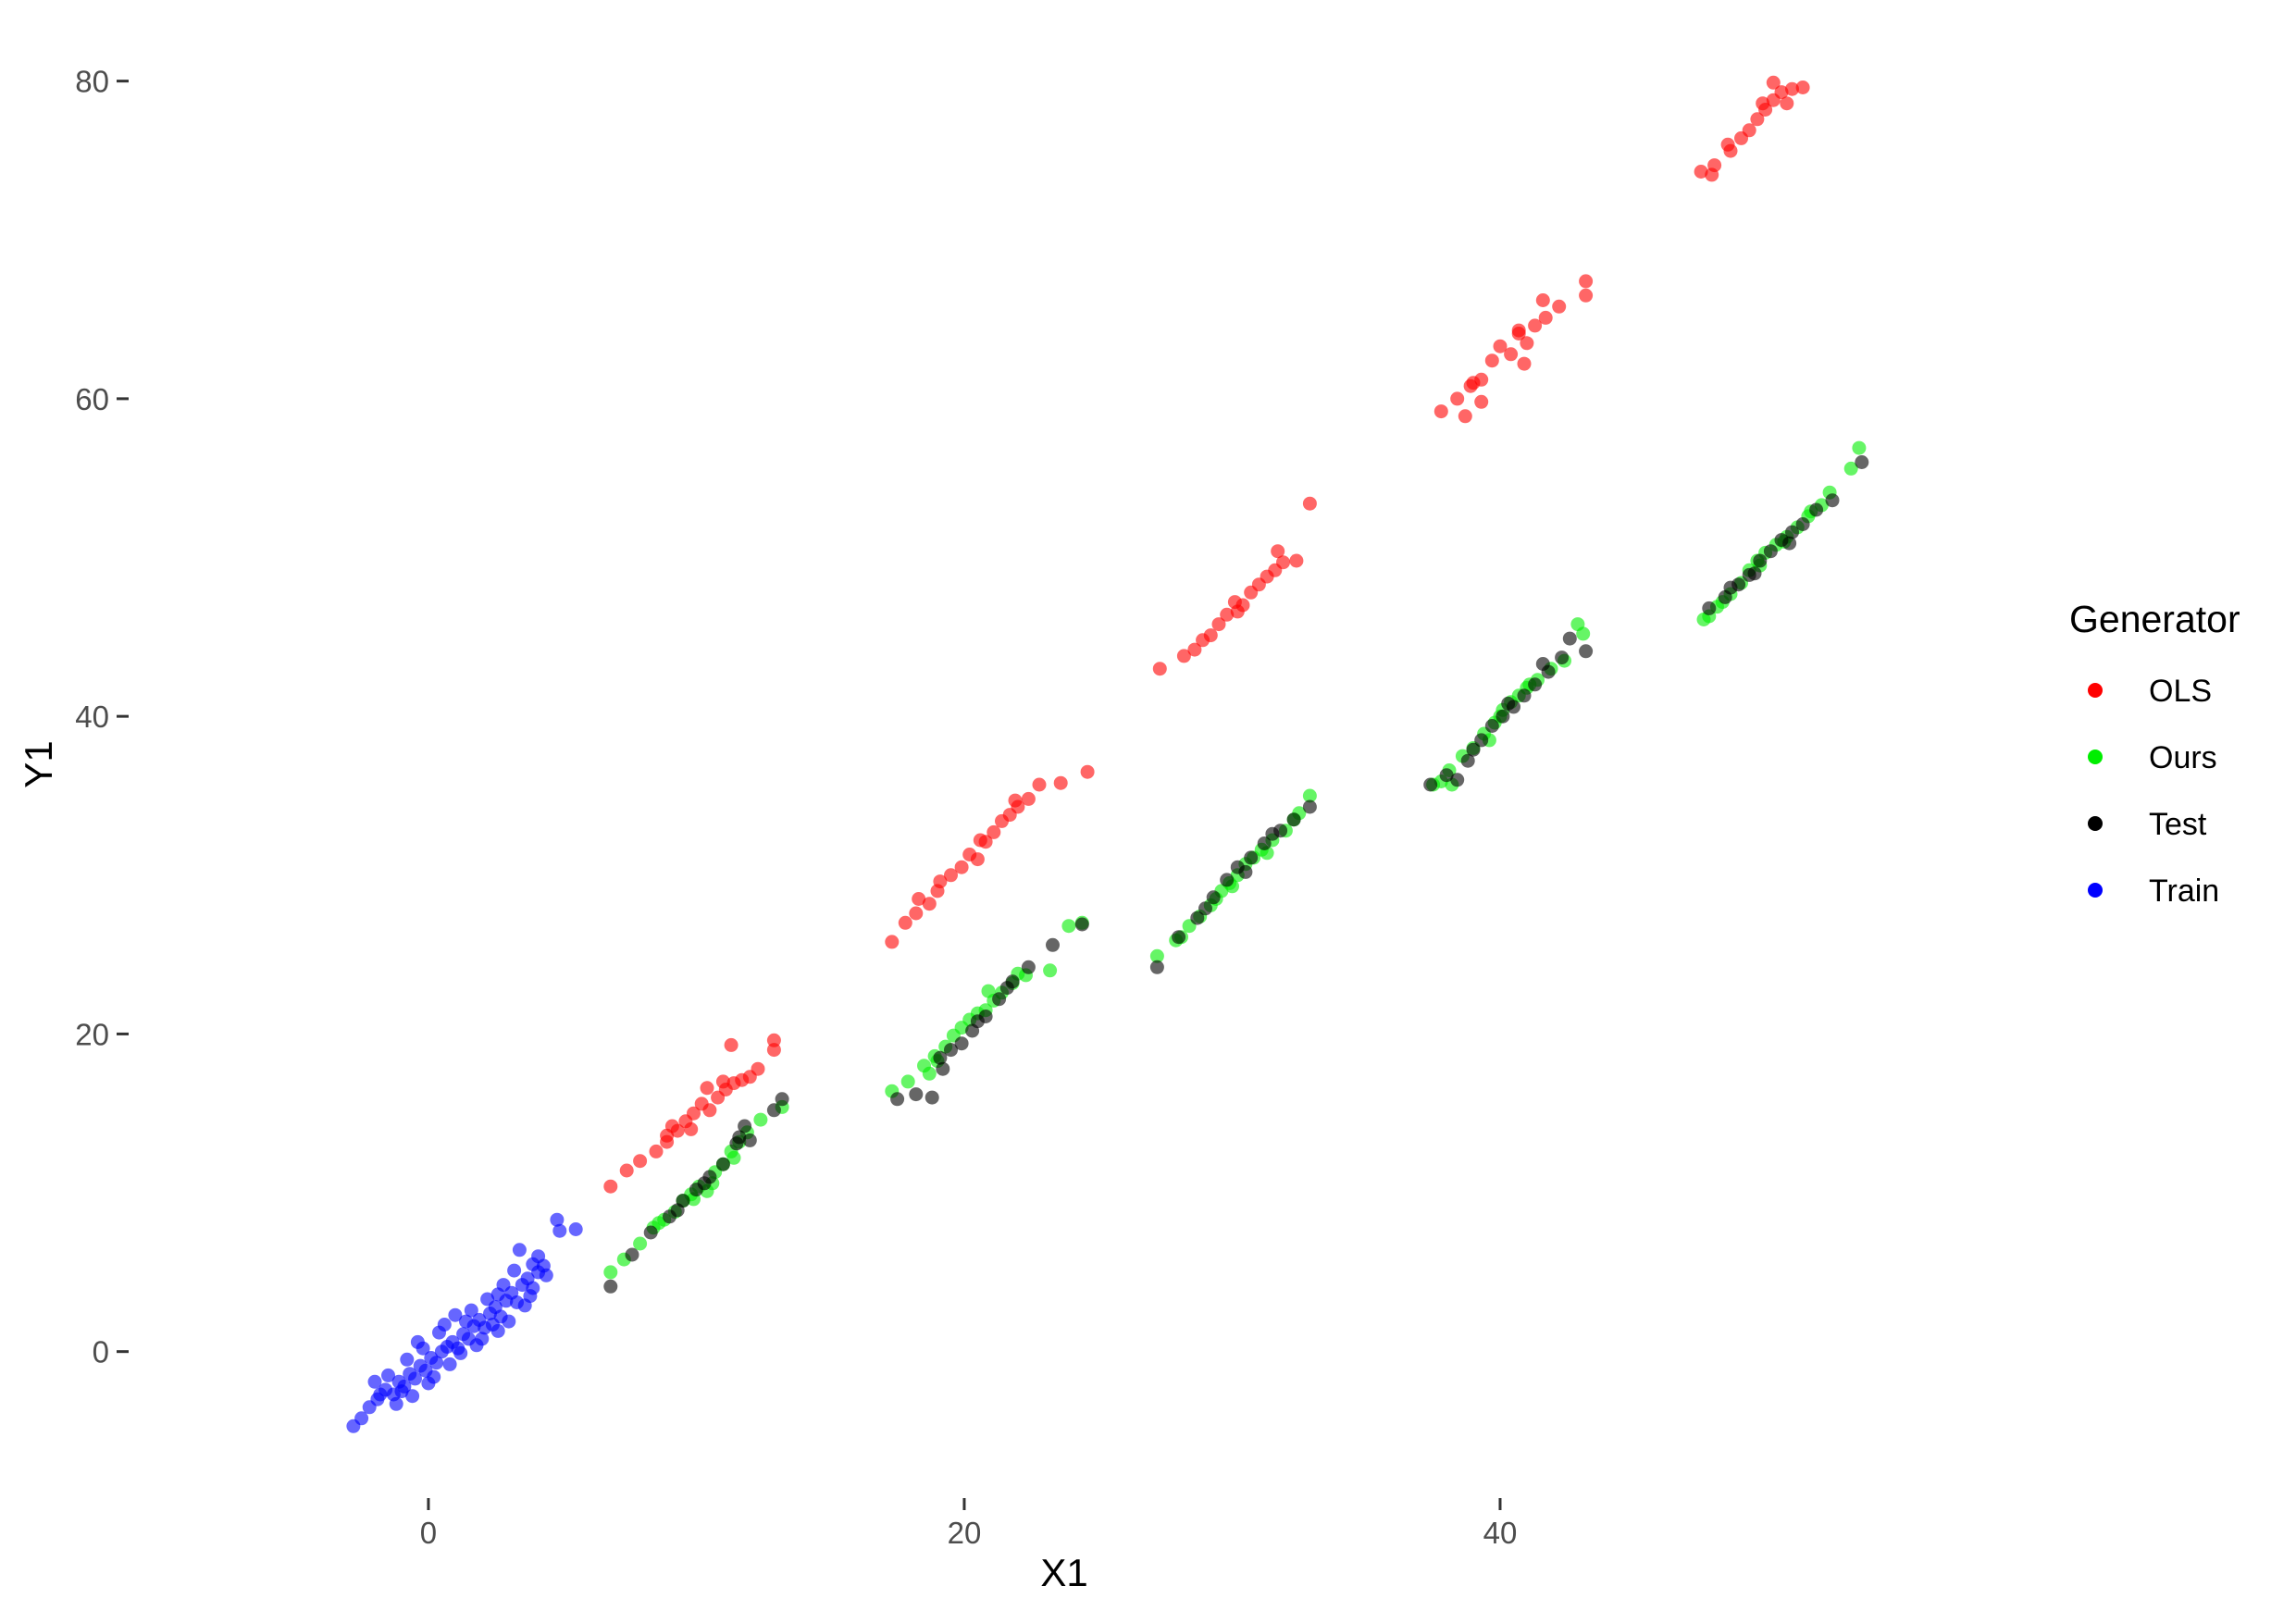  I want to click on x-tick-label: 40, so click(1501, 1533).